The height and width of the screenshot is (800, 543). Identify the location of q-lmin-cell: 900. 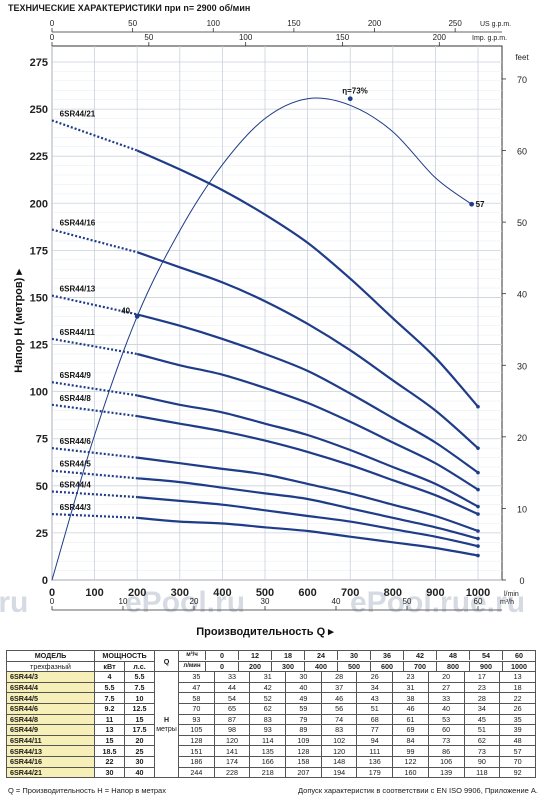
(485, 666).